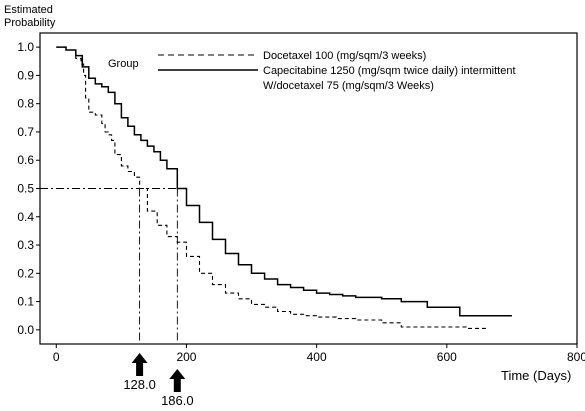 The image size is (585, 411). I want to click on median-value-label: 128.0, so click(139, 384).